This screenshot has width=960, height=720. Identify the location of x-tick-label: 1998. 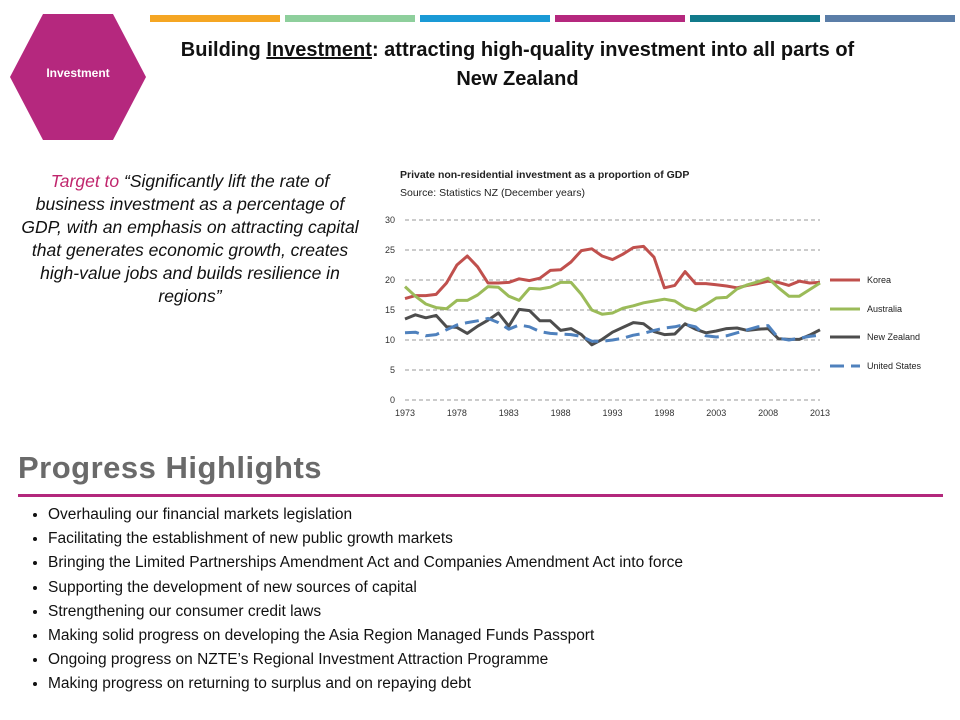
(664, 413).